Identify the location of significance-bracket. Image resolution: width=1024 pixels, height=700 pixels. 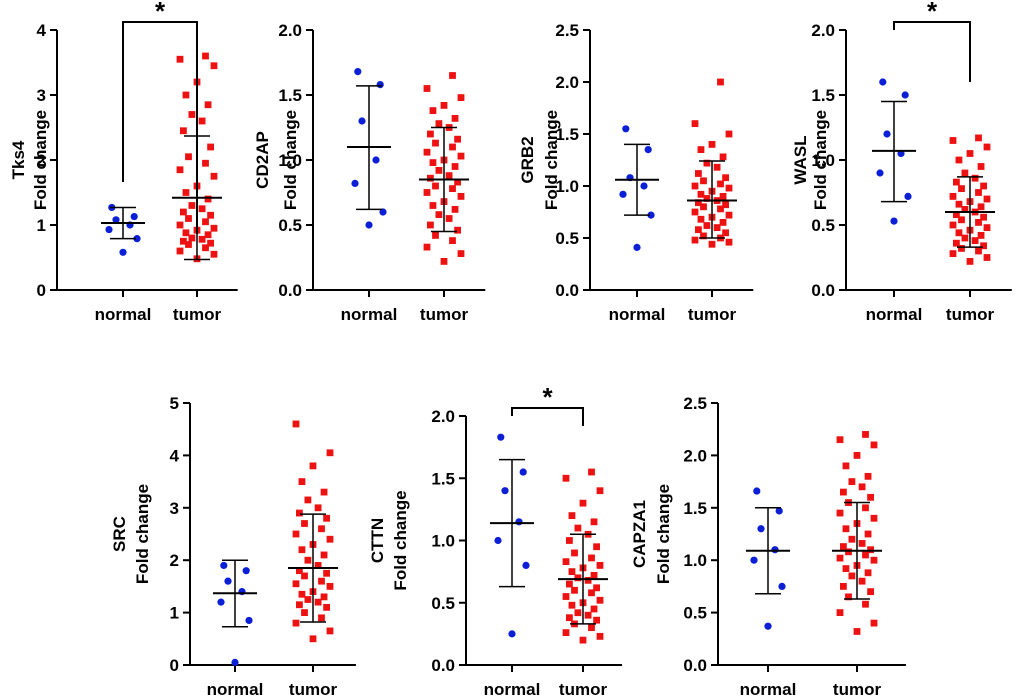
(160, 127).